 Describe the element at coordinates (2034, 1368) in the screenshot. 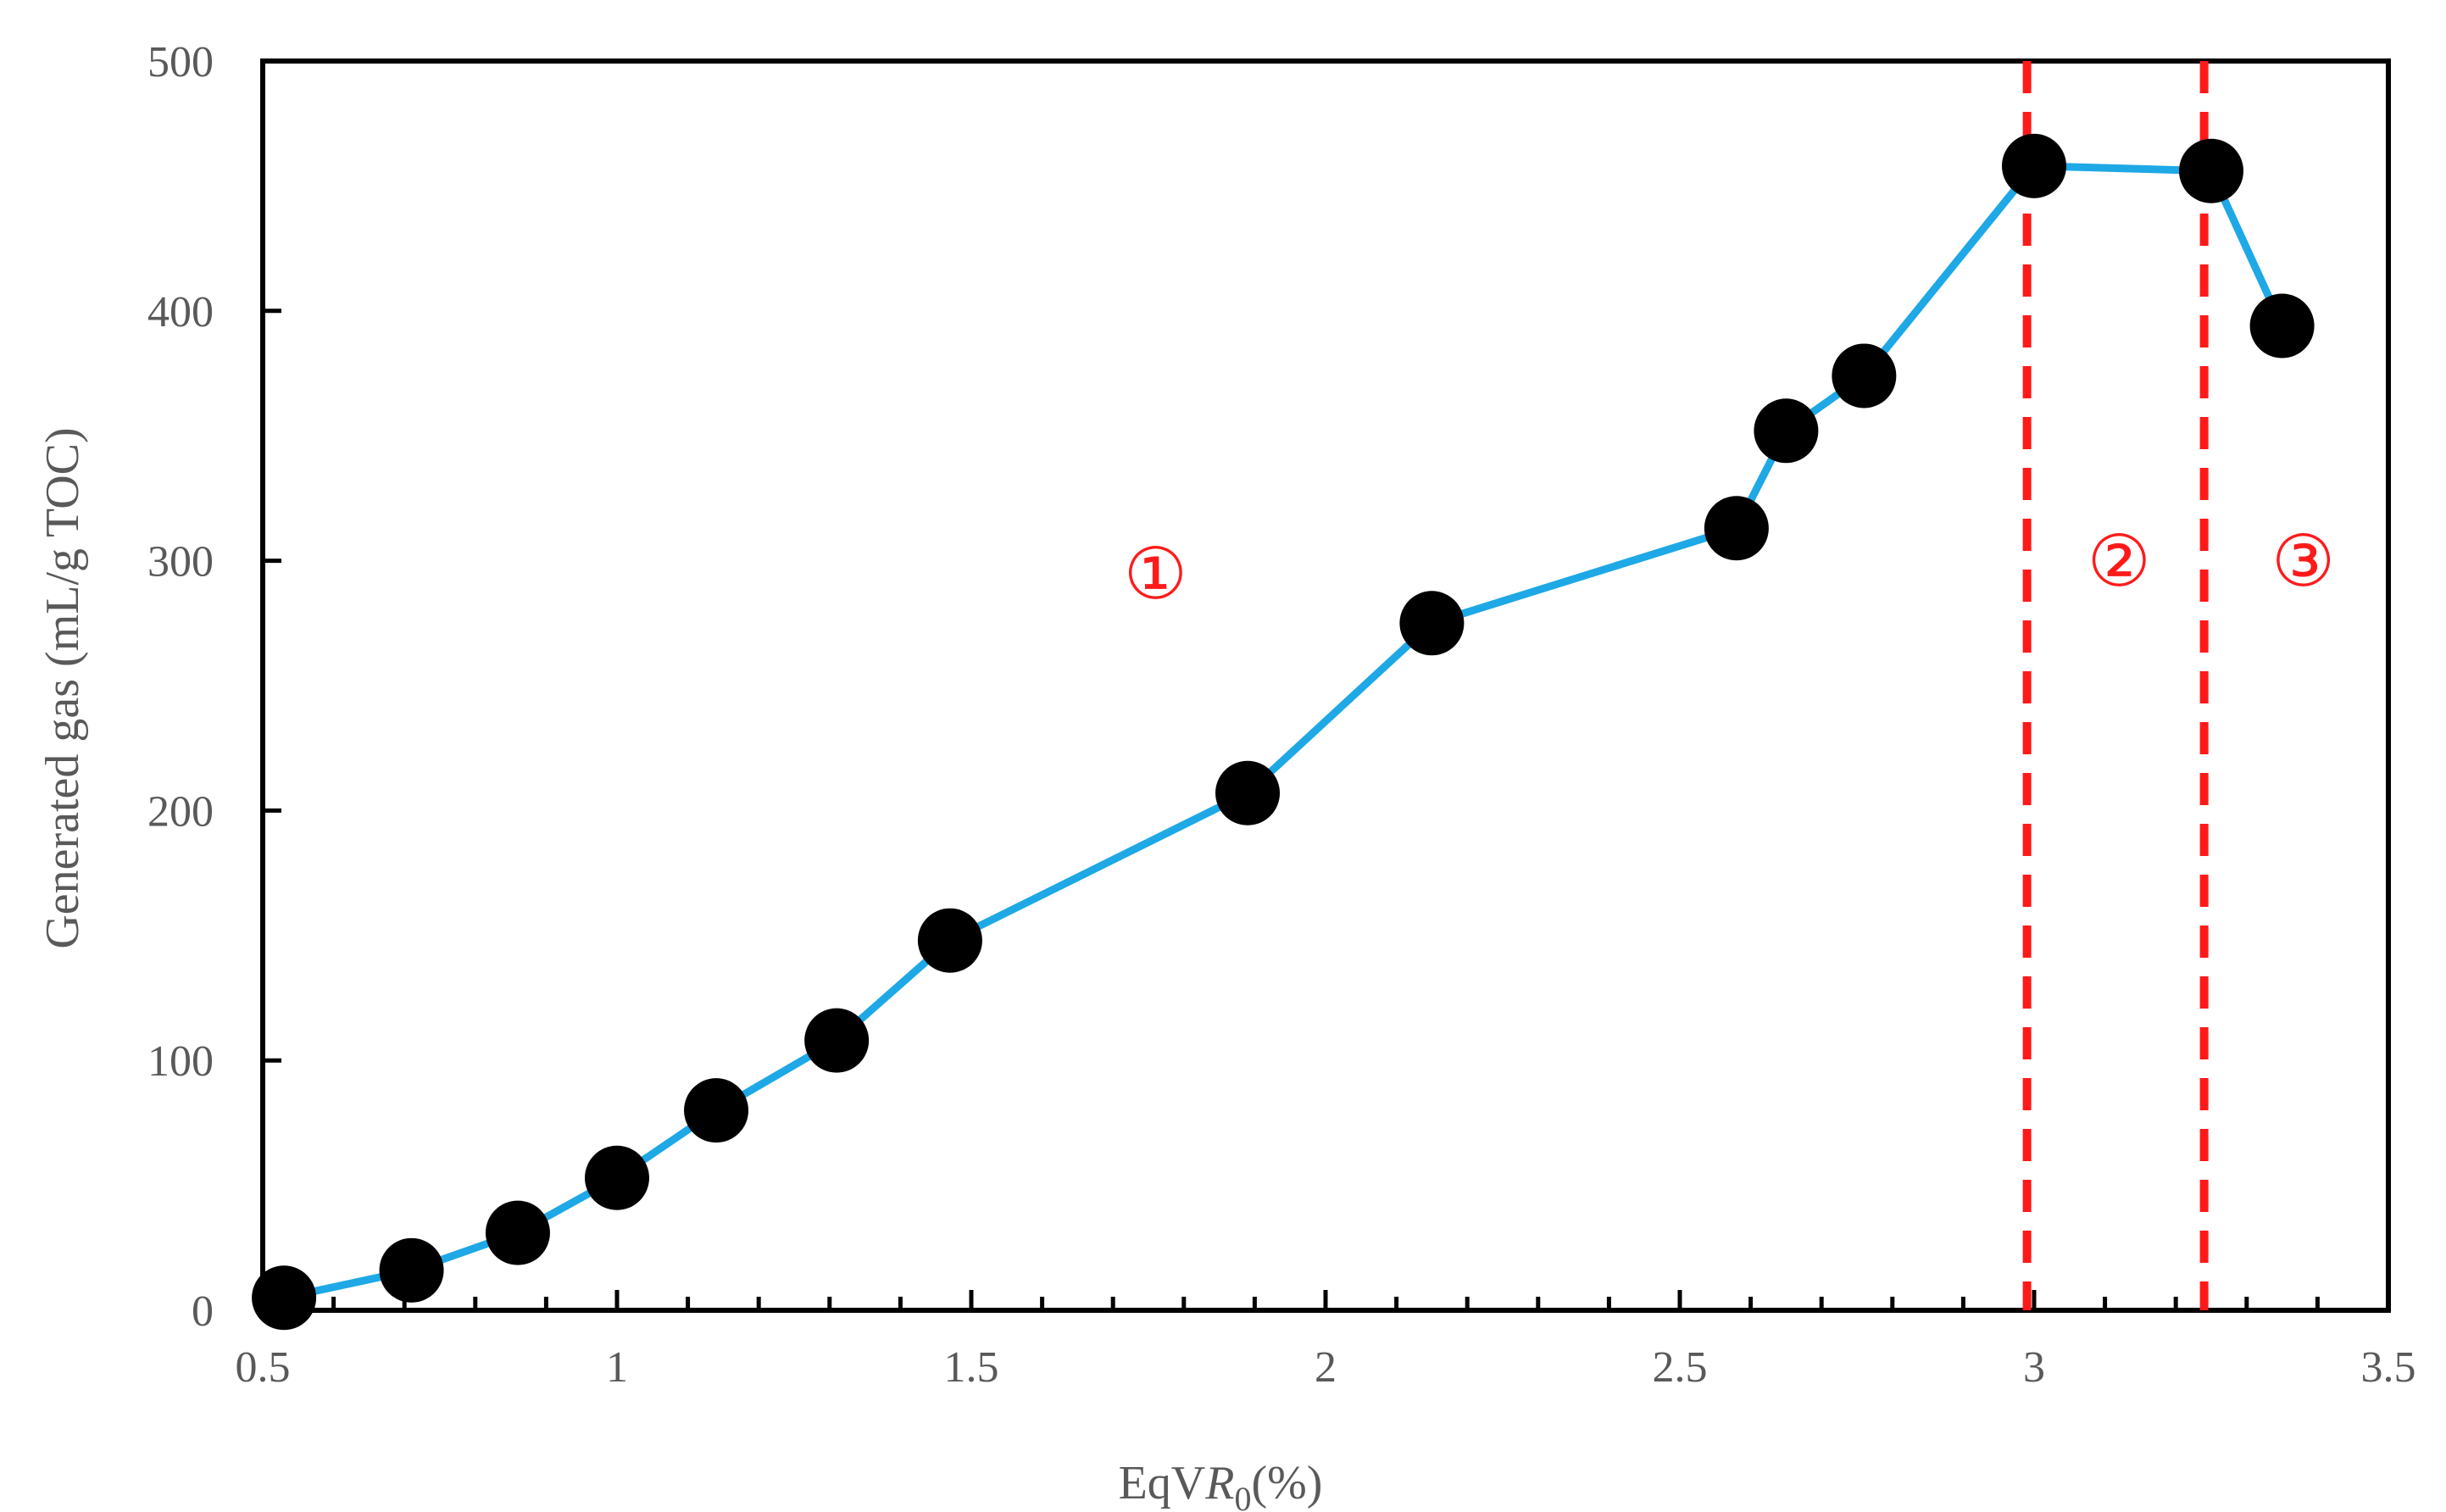

I see `x-tick-label: 3` at that location.